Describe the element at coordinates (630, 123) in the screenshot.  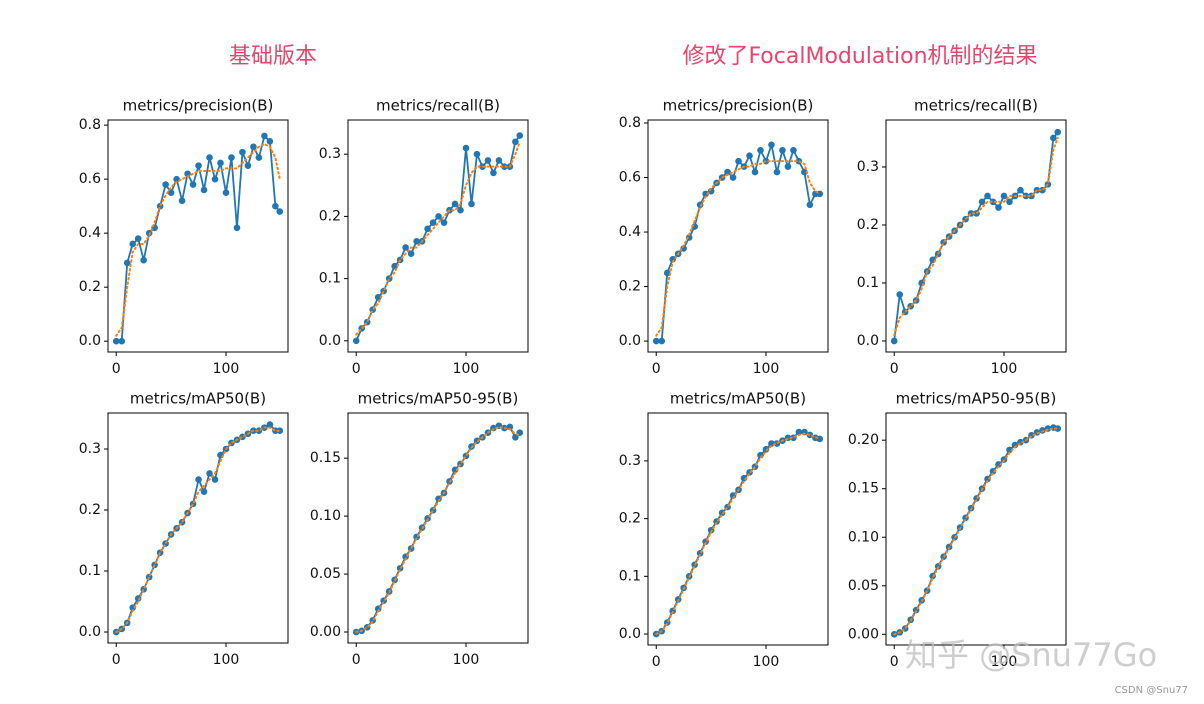
I see `y-tick-label: 0.8` at that location.